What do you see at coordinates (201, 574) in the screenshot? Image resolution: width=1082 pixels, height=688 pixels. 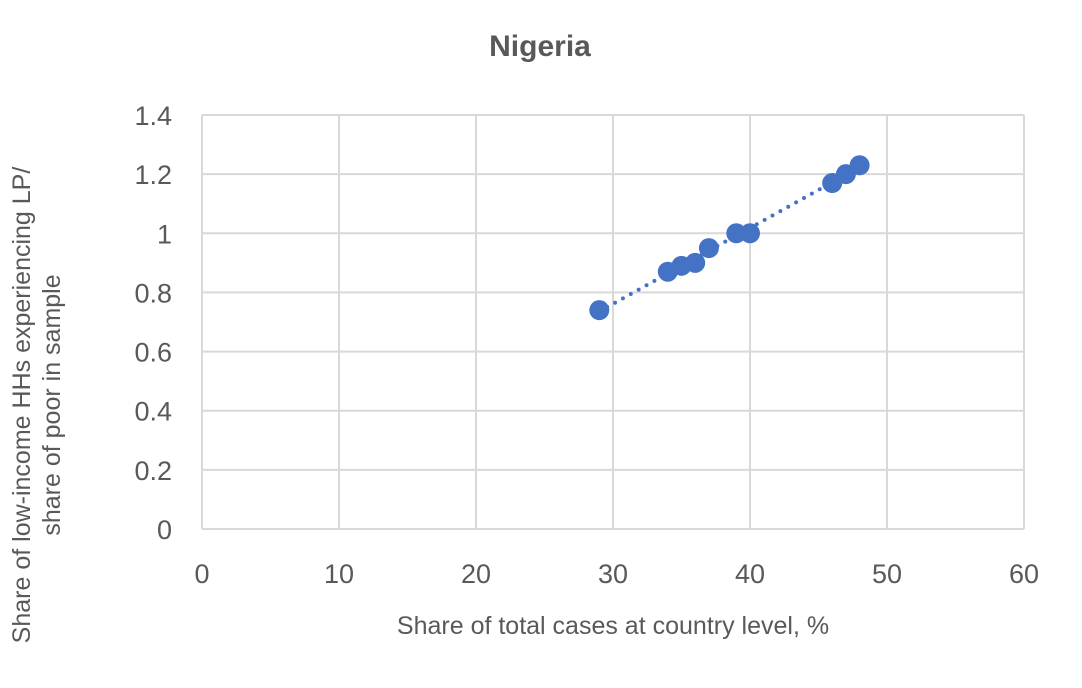 I see `x-tick-label: 0` at bounding box center [201, 574].